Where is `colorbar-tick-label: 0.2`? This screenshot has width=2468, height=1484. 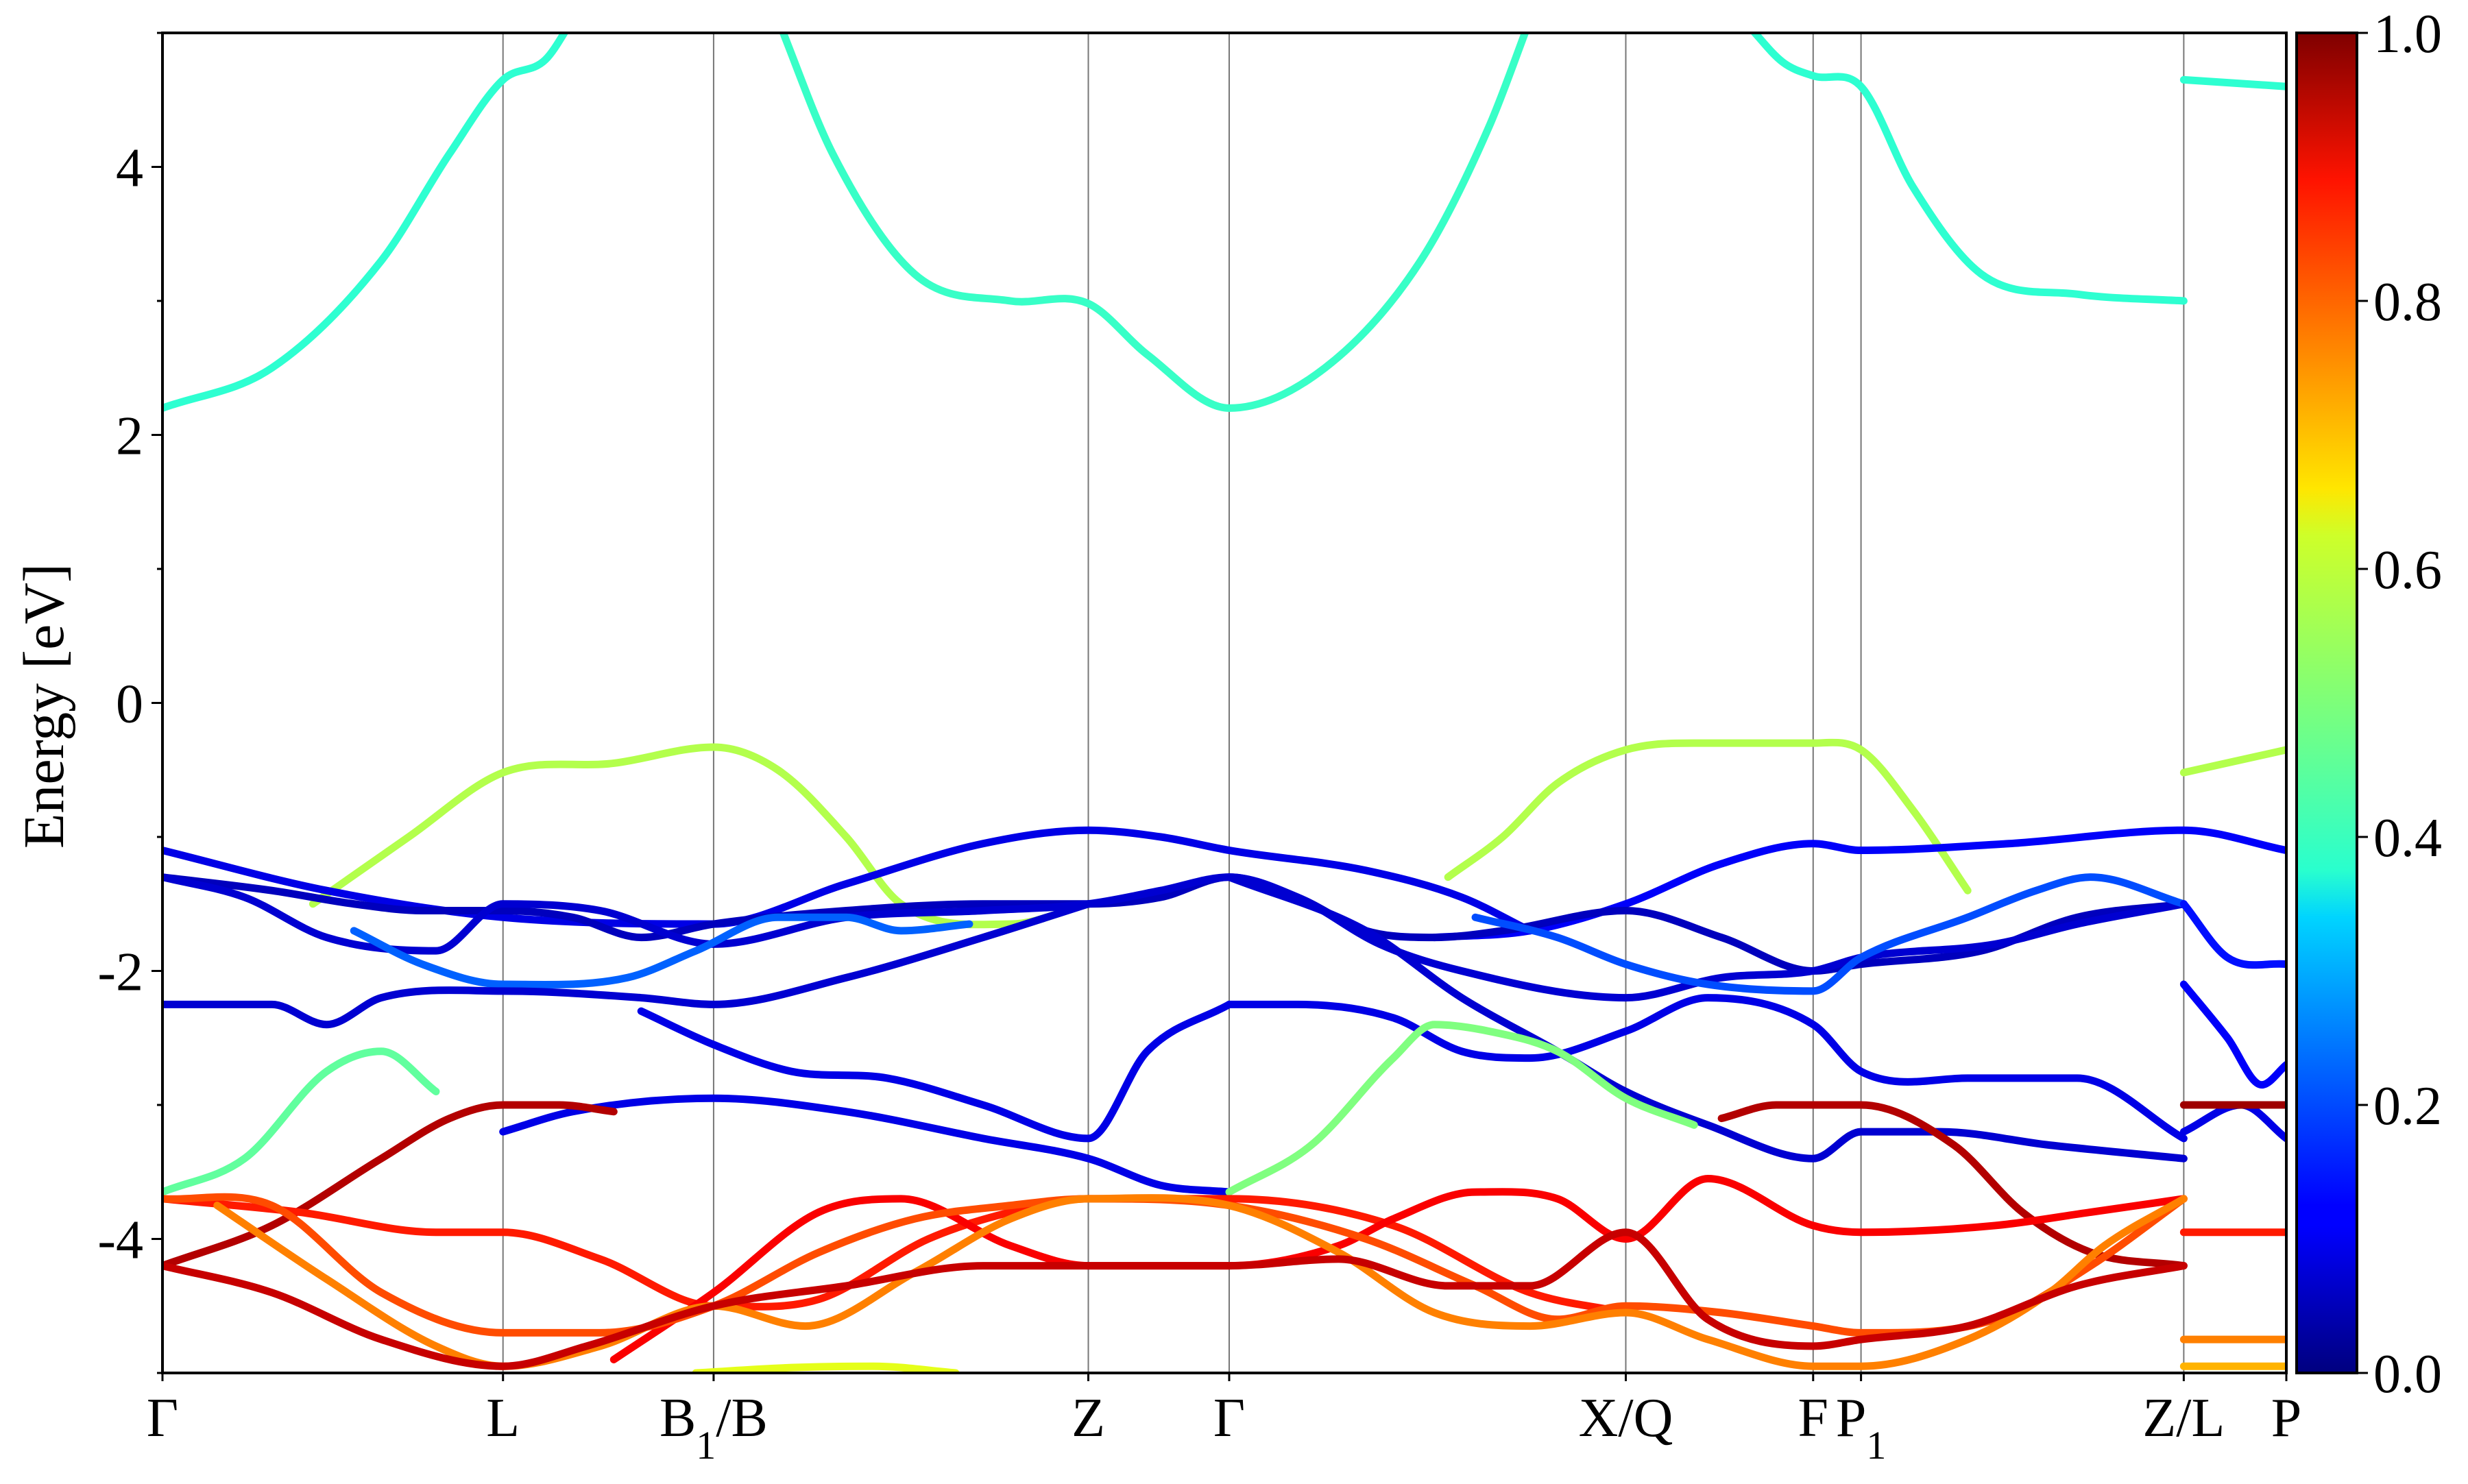 colorbar-tick-label: 0.2 is located at coordinates (2408, 1106).